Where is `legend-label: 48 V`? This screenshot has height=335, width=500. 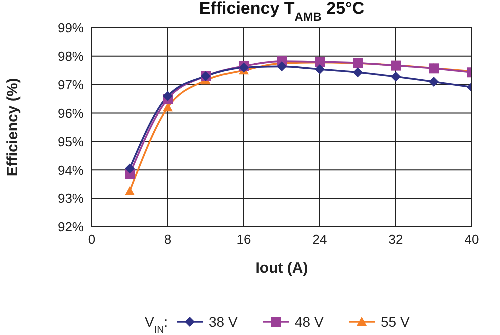 legend-label: 48 V is located at coordinates (309, 322).